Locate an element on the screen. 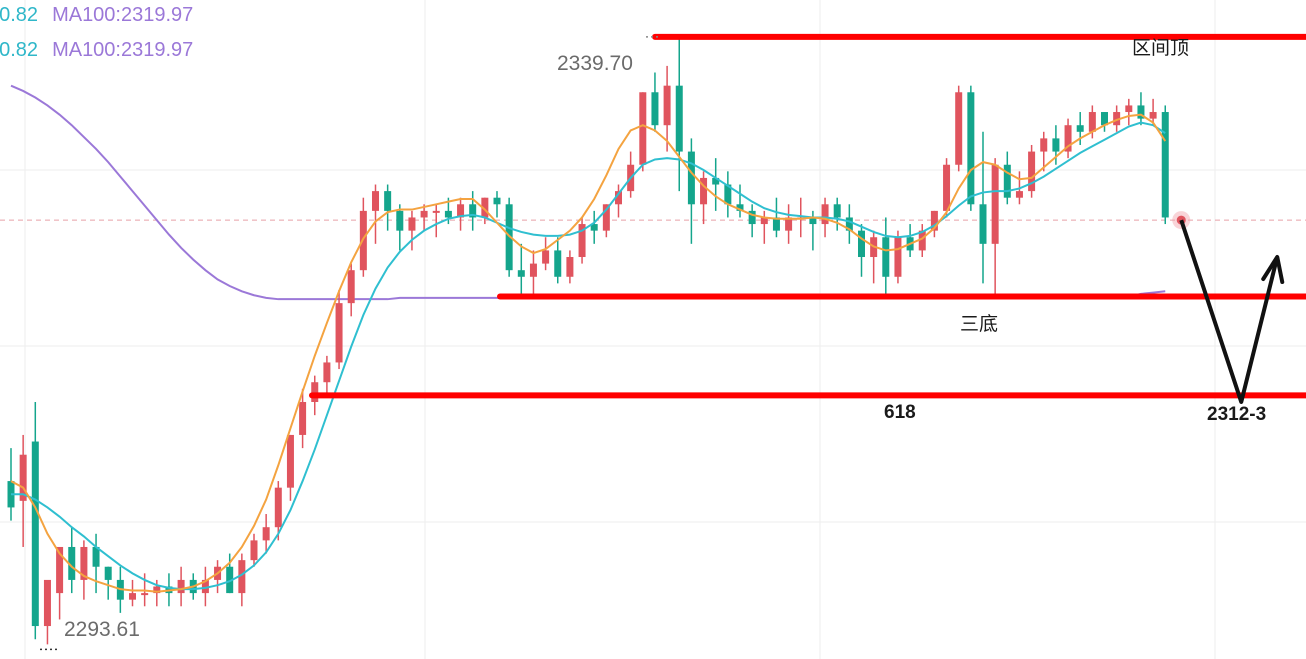 The height and width of the screenshot is (659, 1306). projection-path is located at coordinates (1229, 311).